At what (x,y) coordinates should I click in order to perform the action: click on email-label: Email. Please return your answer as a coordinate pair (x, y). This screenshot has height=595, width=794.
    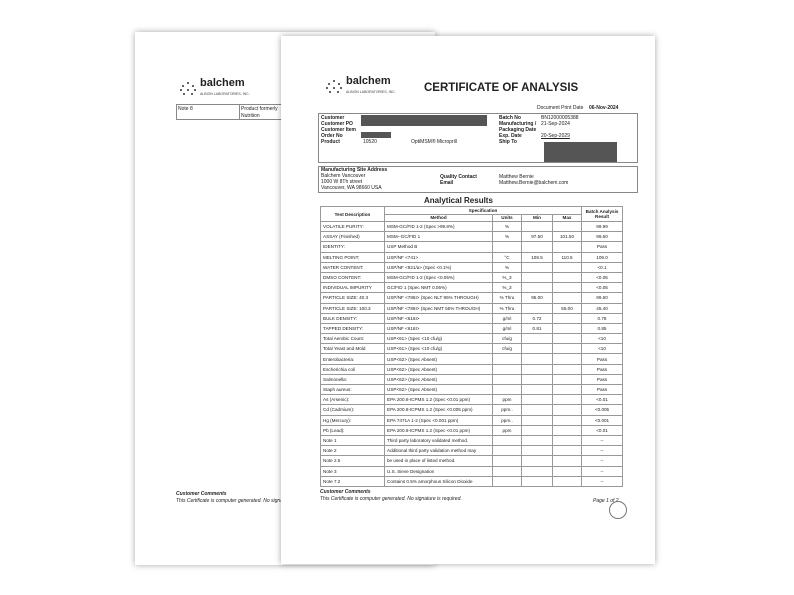
    Looking at the image, I should click on (447, 183).